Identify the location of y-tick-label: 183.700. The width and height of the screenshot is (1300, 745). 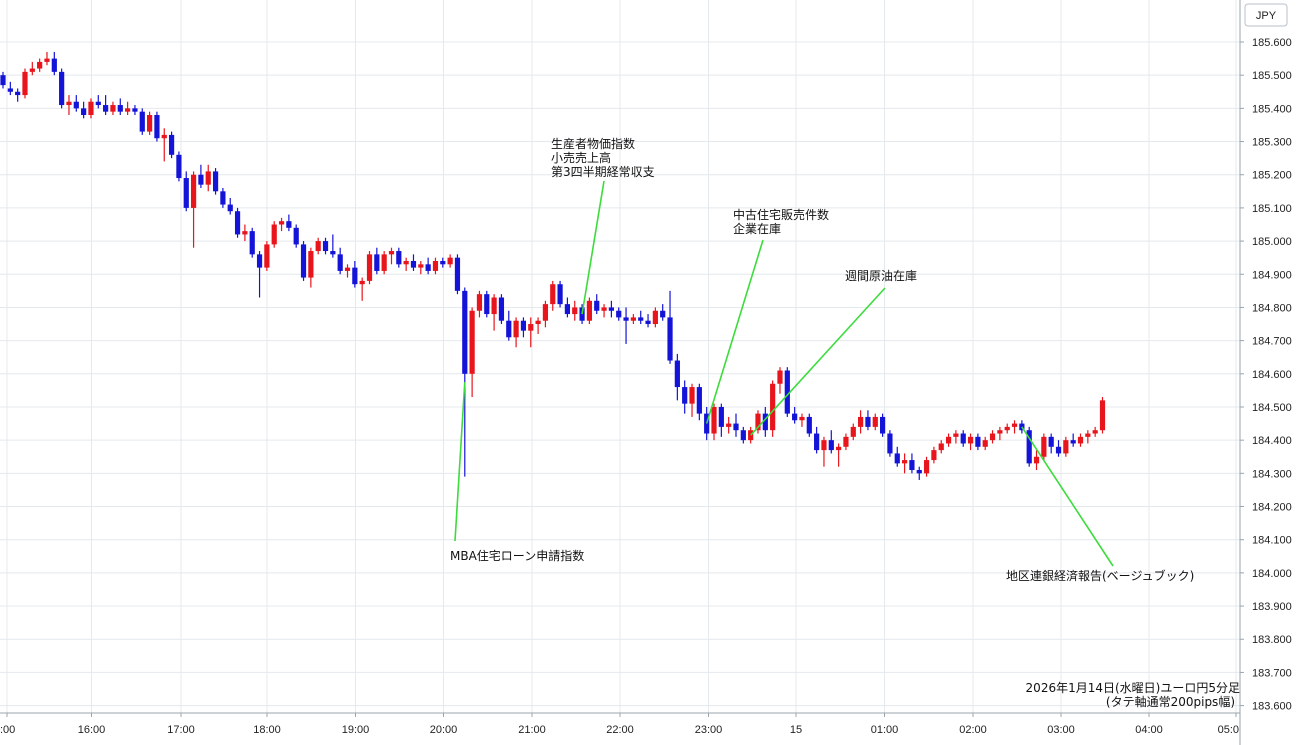
(1272, 673).